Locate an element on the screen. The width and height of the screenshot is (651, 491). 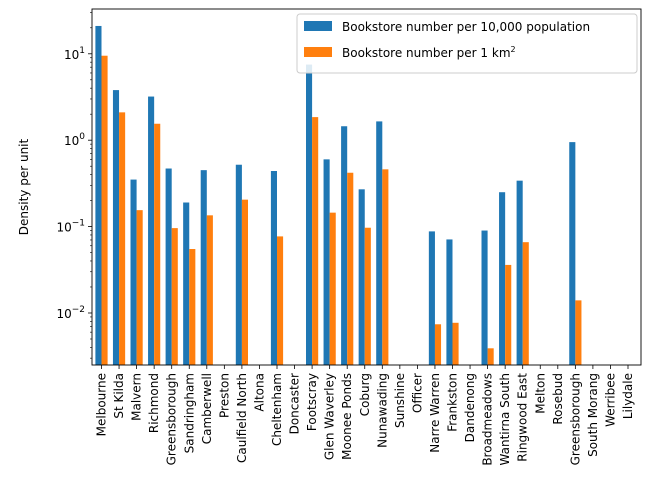
x-tick-label: Sunshine is located at coordinates (400, 400).